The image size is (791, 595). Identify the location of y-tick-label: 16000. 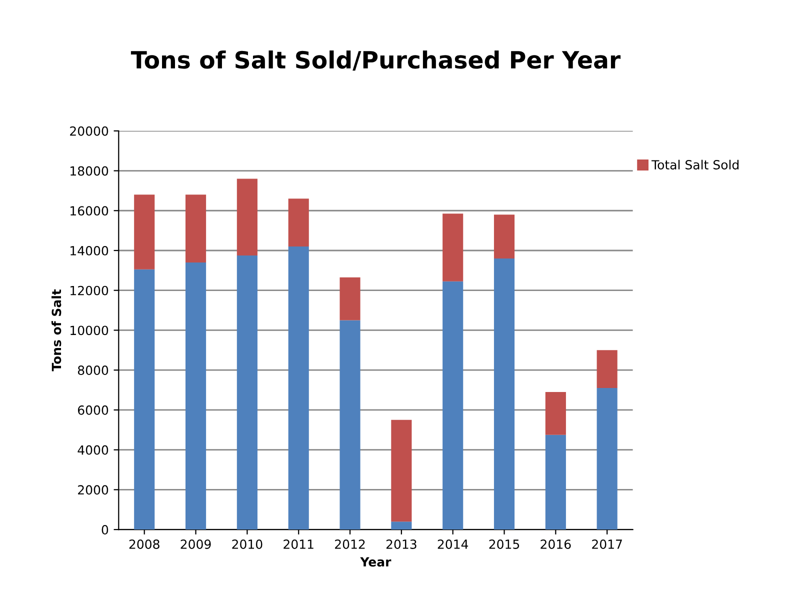
(89, 211).